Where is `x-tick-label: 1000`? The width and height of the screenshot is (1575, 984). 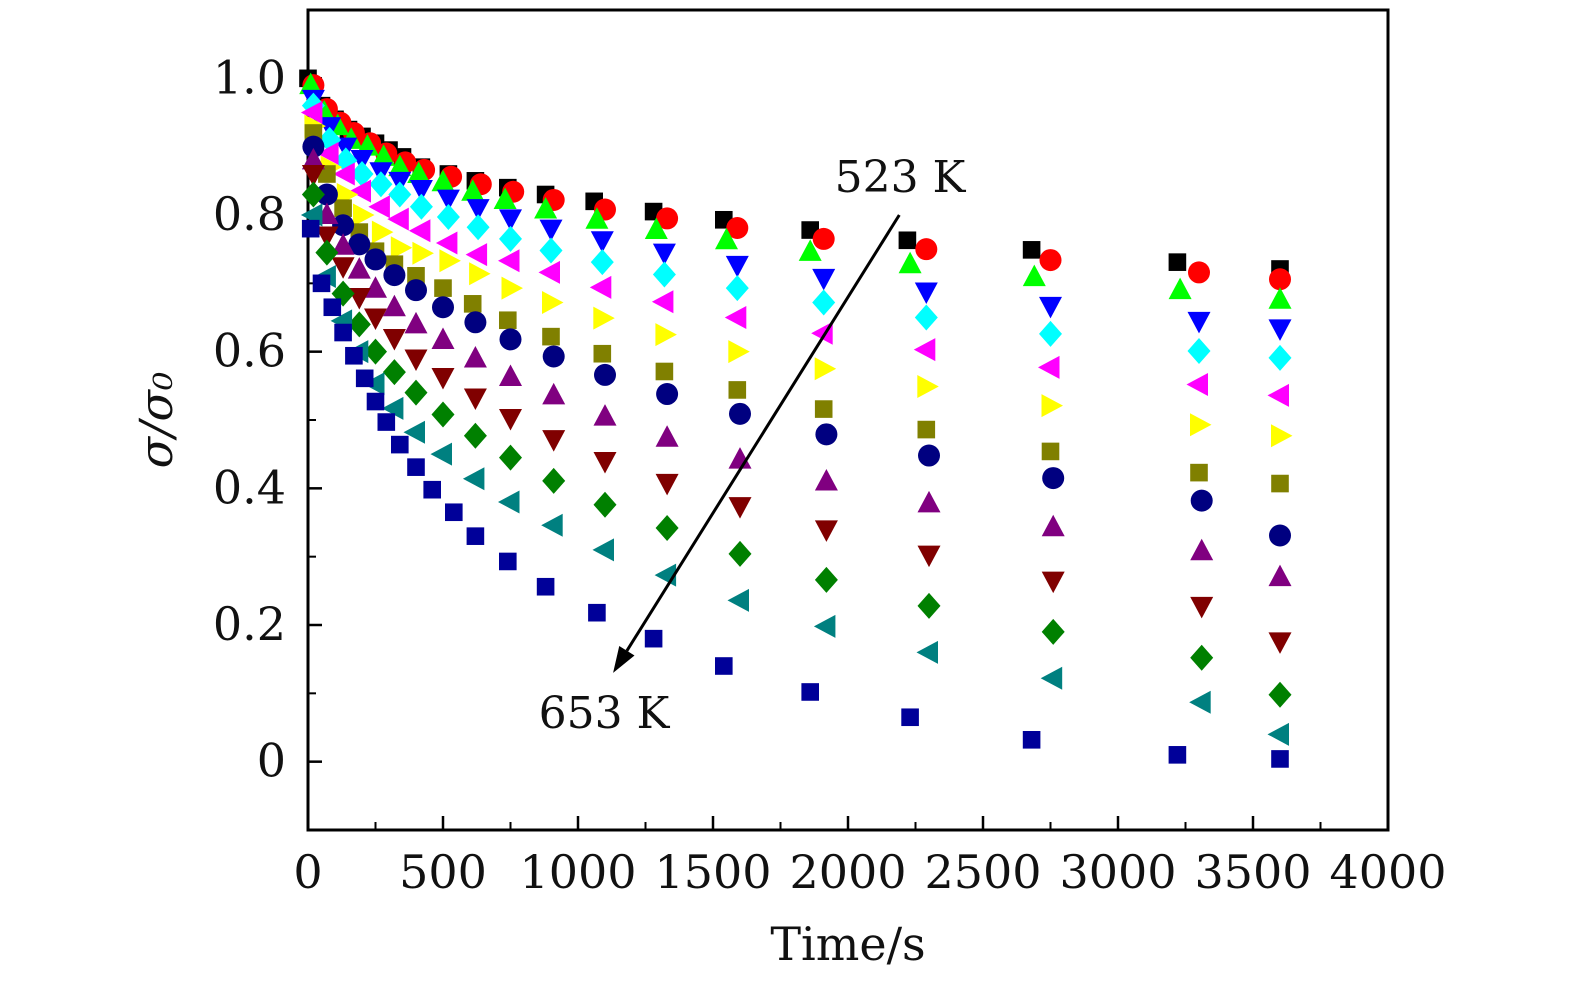
x-tick-label: 1000 is located at coordinates (577, 872).